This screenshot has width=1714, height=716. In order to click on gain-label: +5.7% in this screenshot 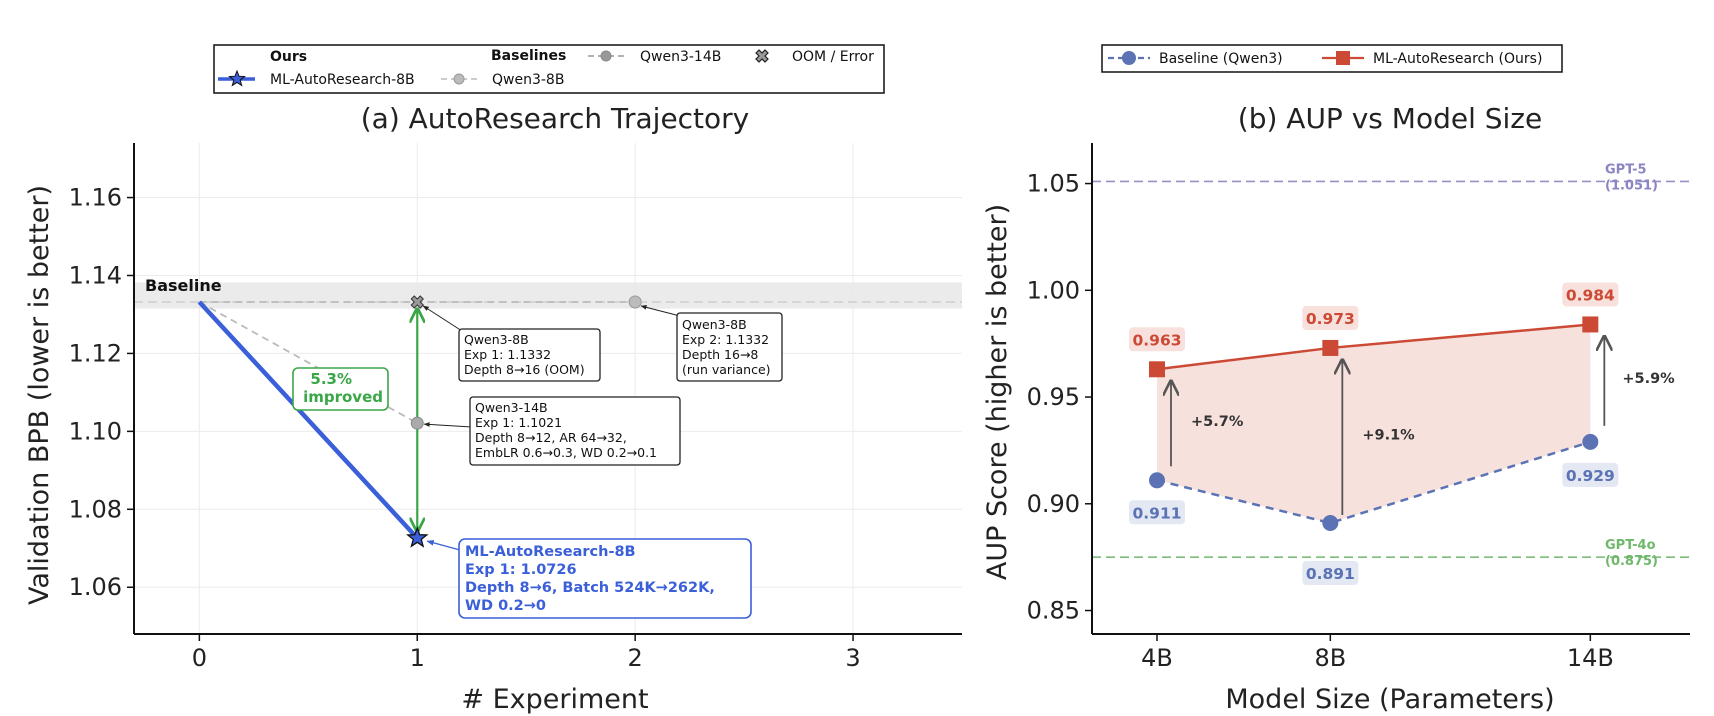, I will do `click(1217, 422)`.